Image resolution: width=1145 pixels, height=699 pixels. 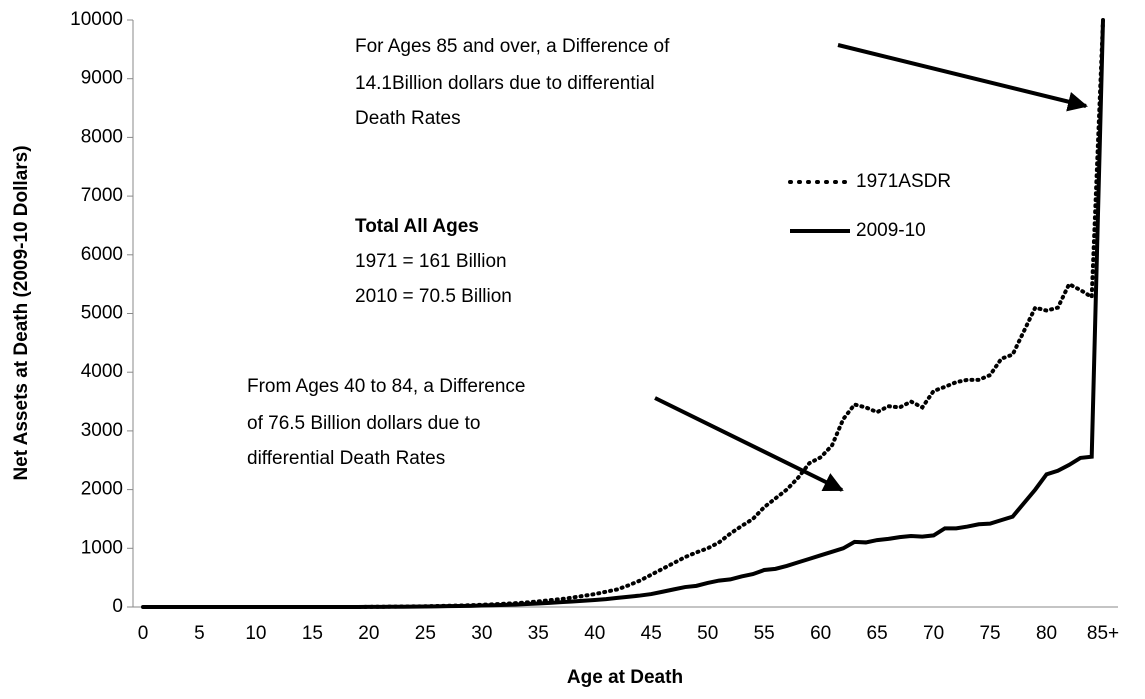 What do you see at coordinates (505, 83) in the screenshot?
I see `annotation: 14.1Billion dollars due to differential` at bounding box center [505, 83].